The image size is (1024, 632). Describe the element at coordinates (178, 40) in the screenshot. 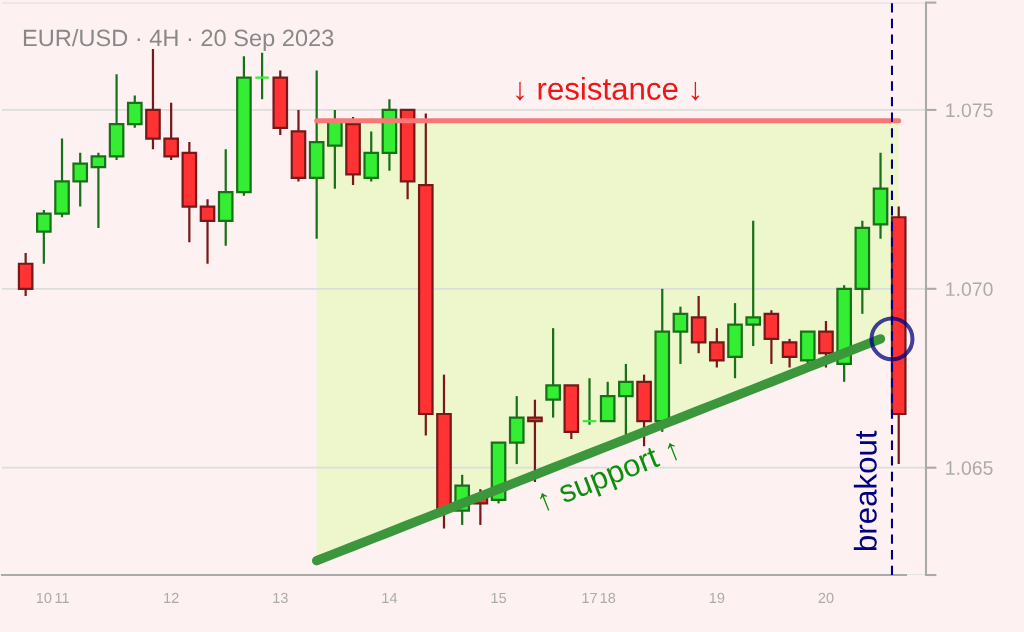

I see `text: EUR/USD · 4H · 20 Sep 2023` at that location.